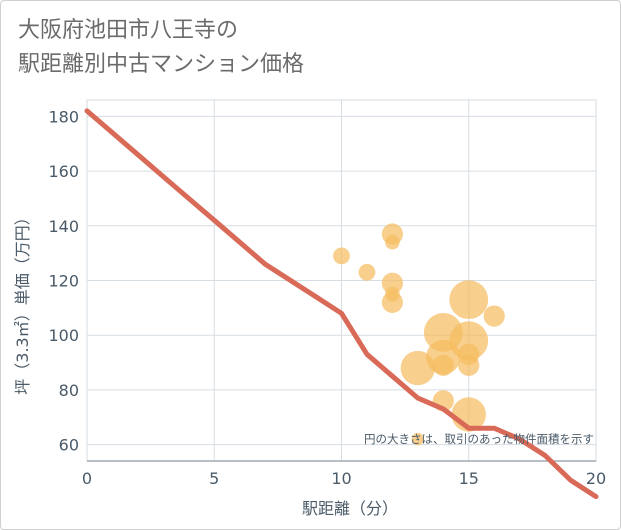 The image size is (621, 530). What do you see at coordinates (22, 301) in the screenshot?
I see `y-axis-label: 坪（3.3㎡）単価（万円）` at bounding box center [22, 301].